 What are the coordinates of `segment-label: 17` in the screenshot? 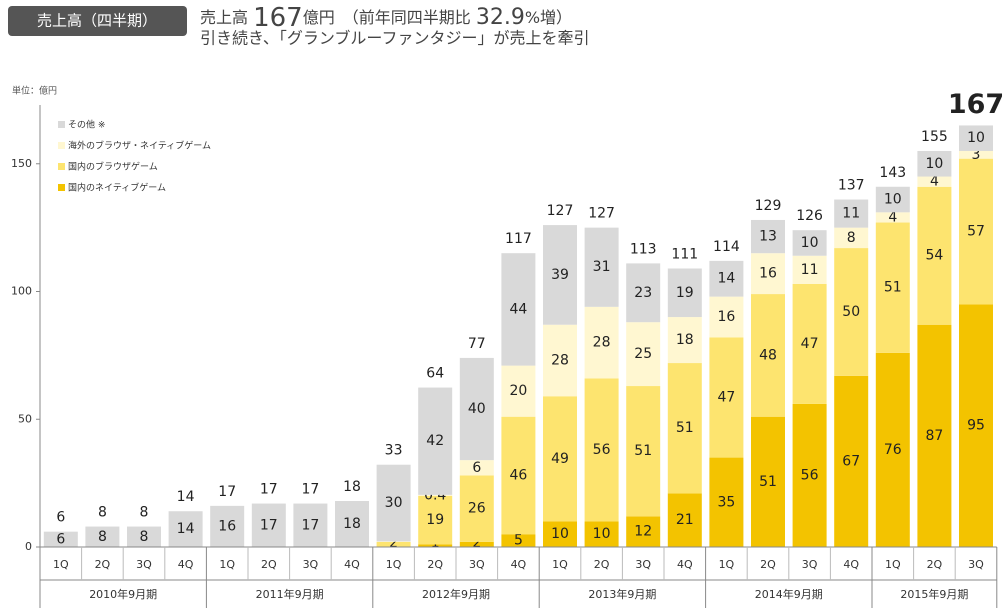 It's located at (310, 525).